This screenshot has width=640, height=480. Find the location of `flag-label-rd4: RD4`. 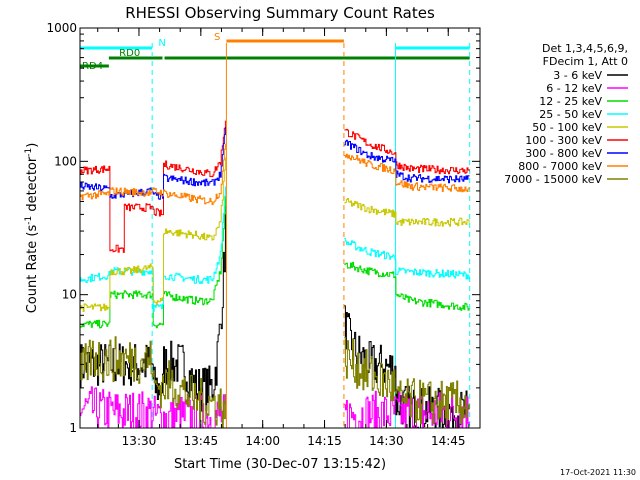

flag-label-rd4: RD4 is located at coordinates (92, 66).